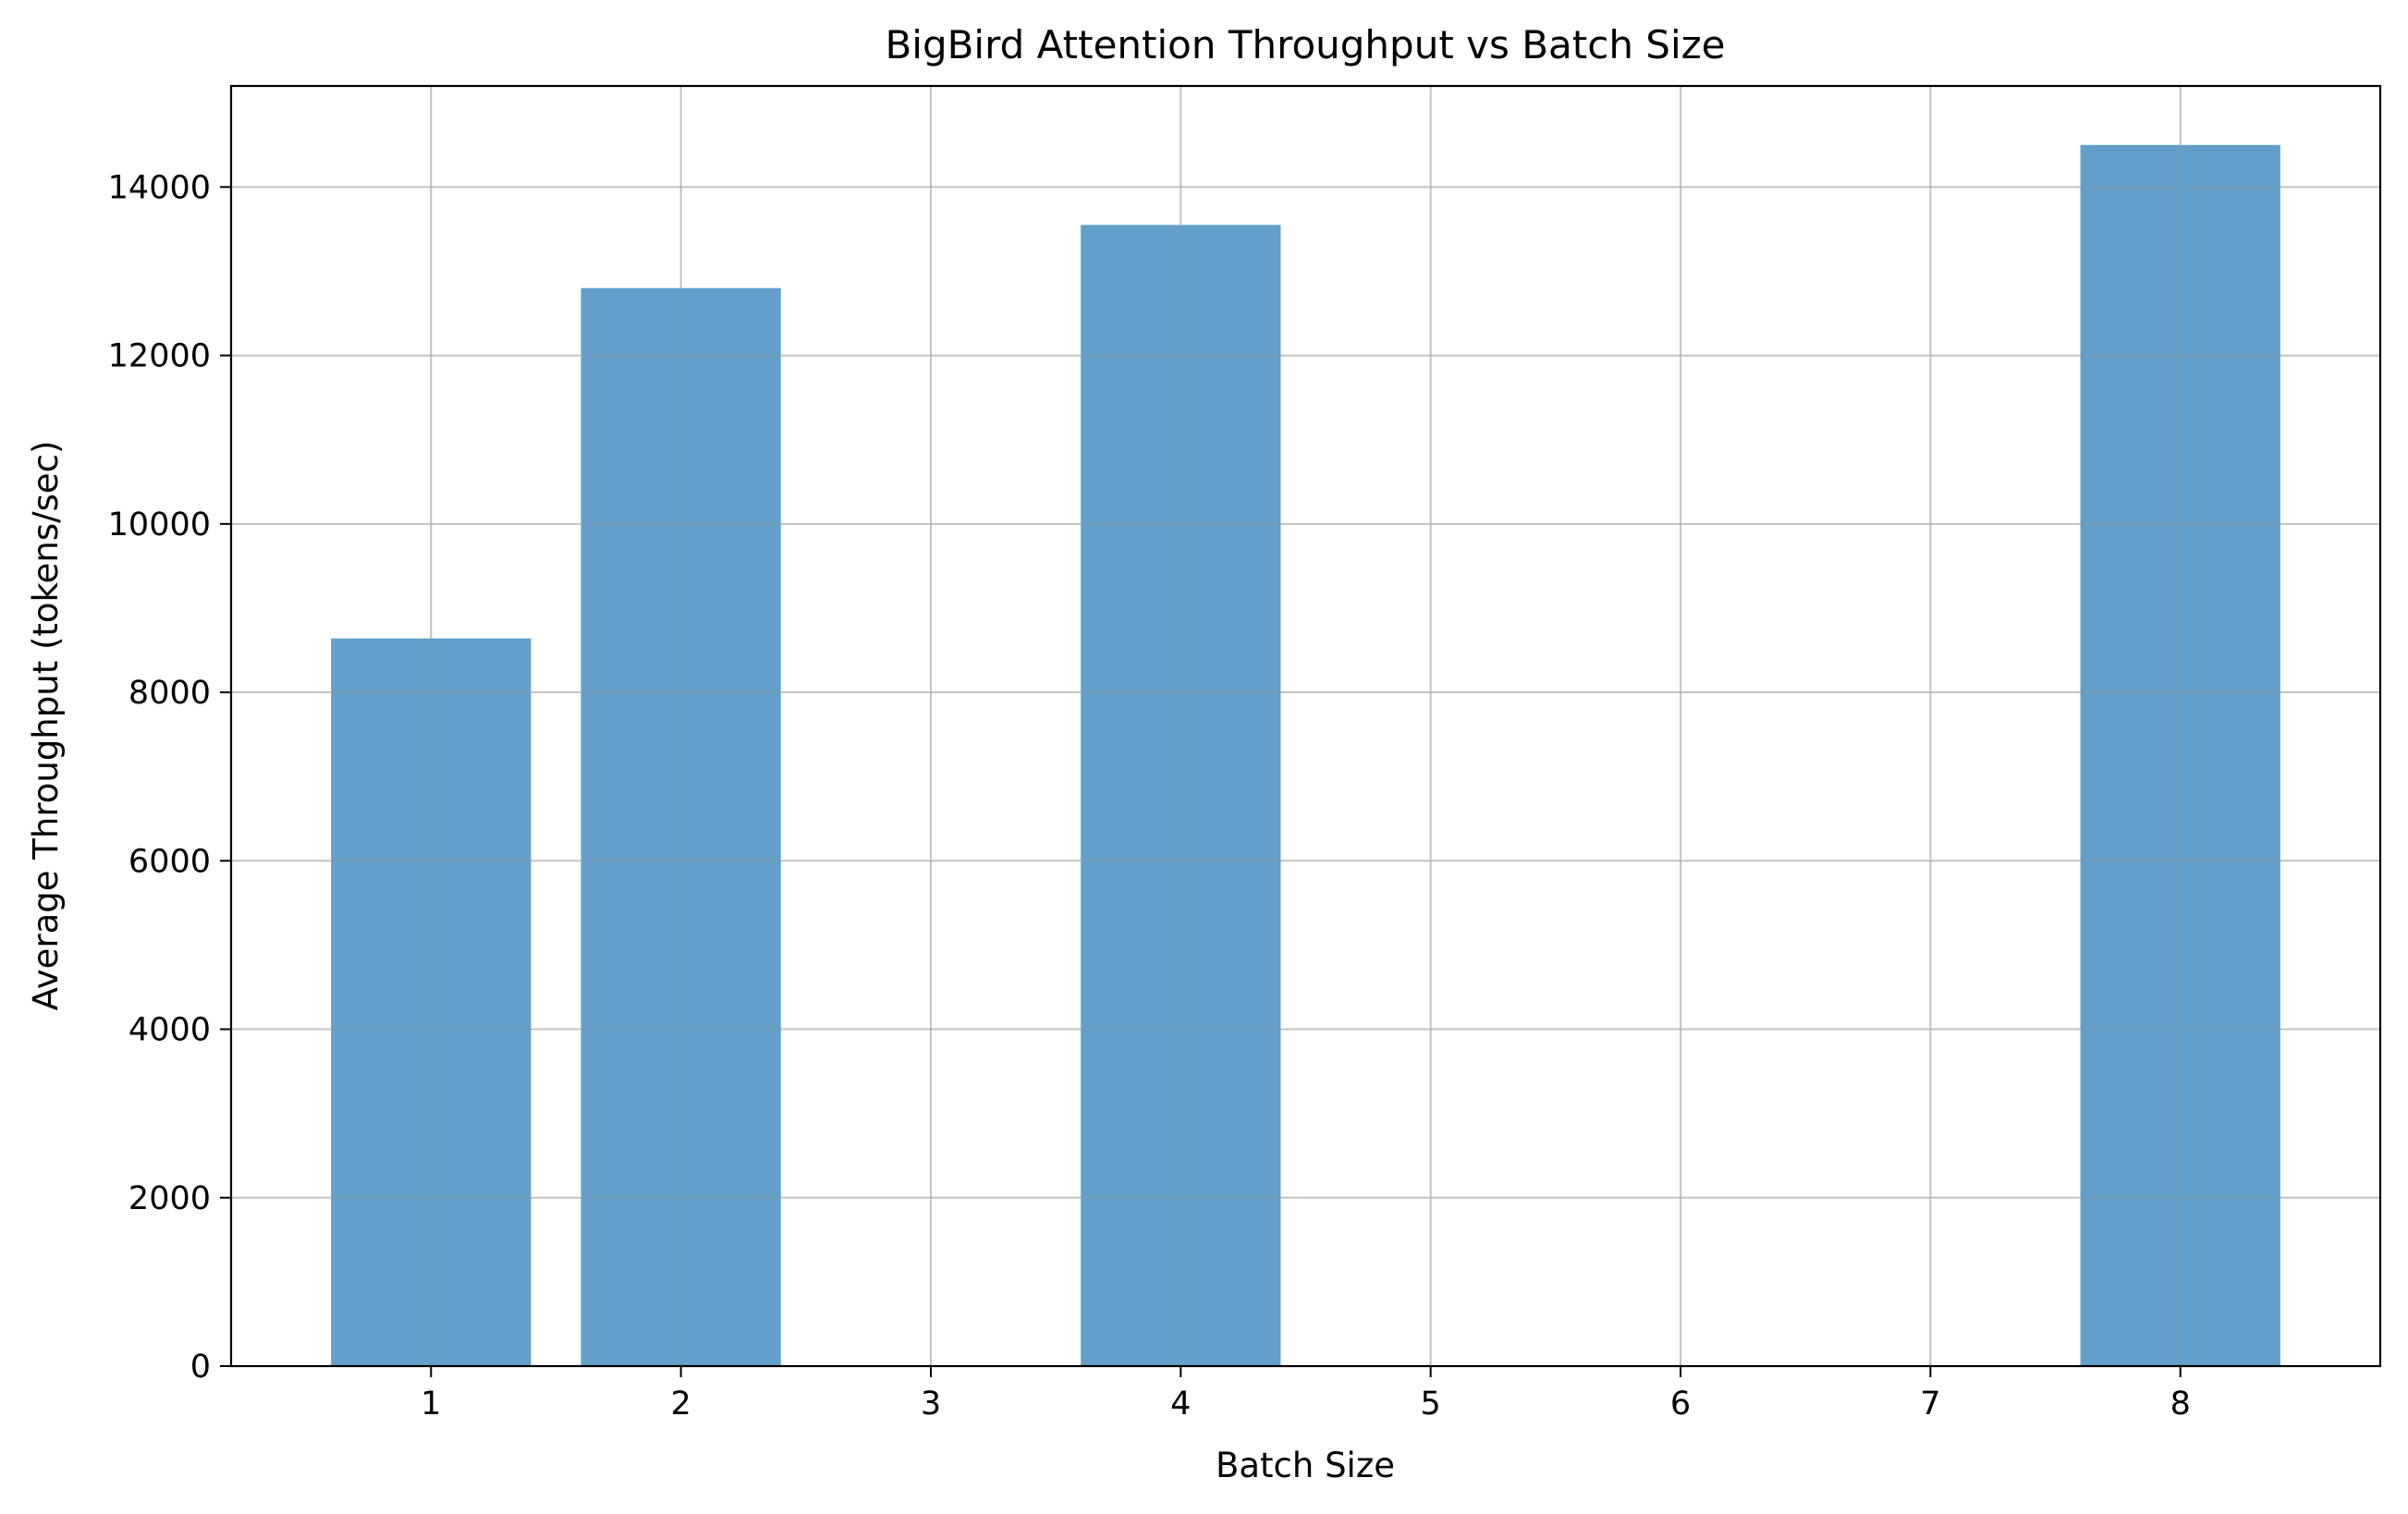 The image size is (2408, 1514). Describe the element at coordinates (431, 1404) in the screenshot. I see `x-tick-label-1: 1` at that location.